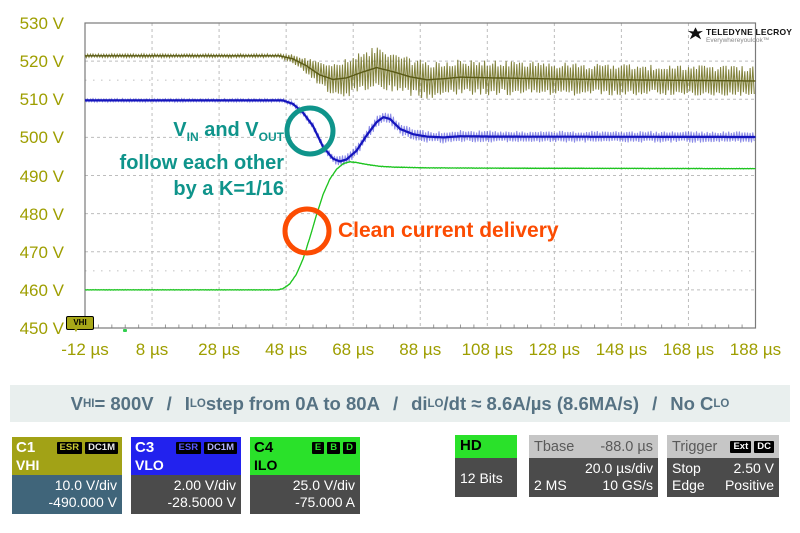 The width and height of the screenshot is (800, 533). I want to click on channel-box-c4: C4 E B D ILO 25.0 V/div -75.000 A, so click(305, 475).